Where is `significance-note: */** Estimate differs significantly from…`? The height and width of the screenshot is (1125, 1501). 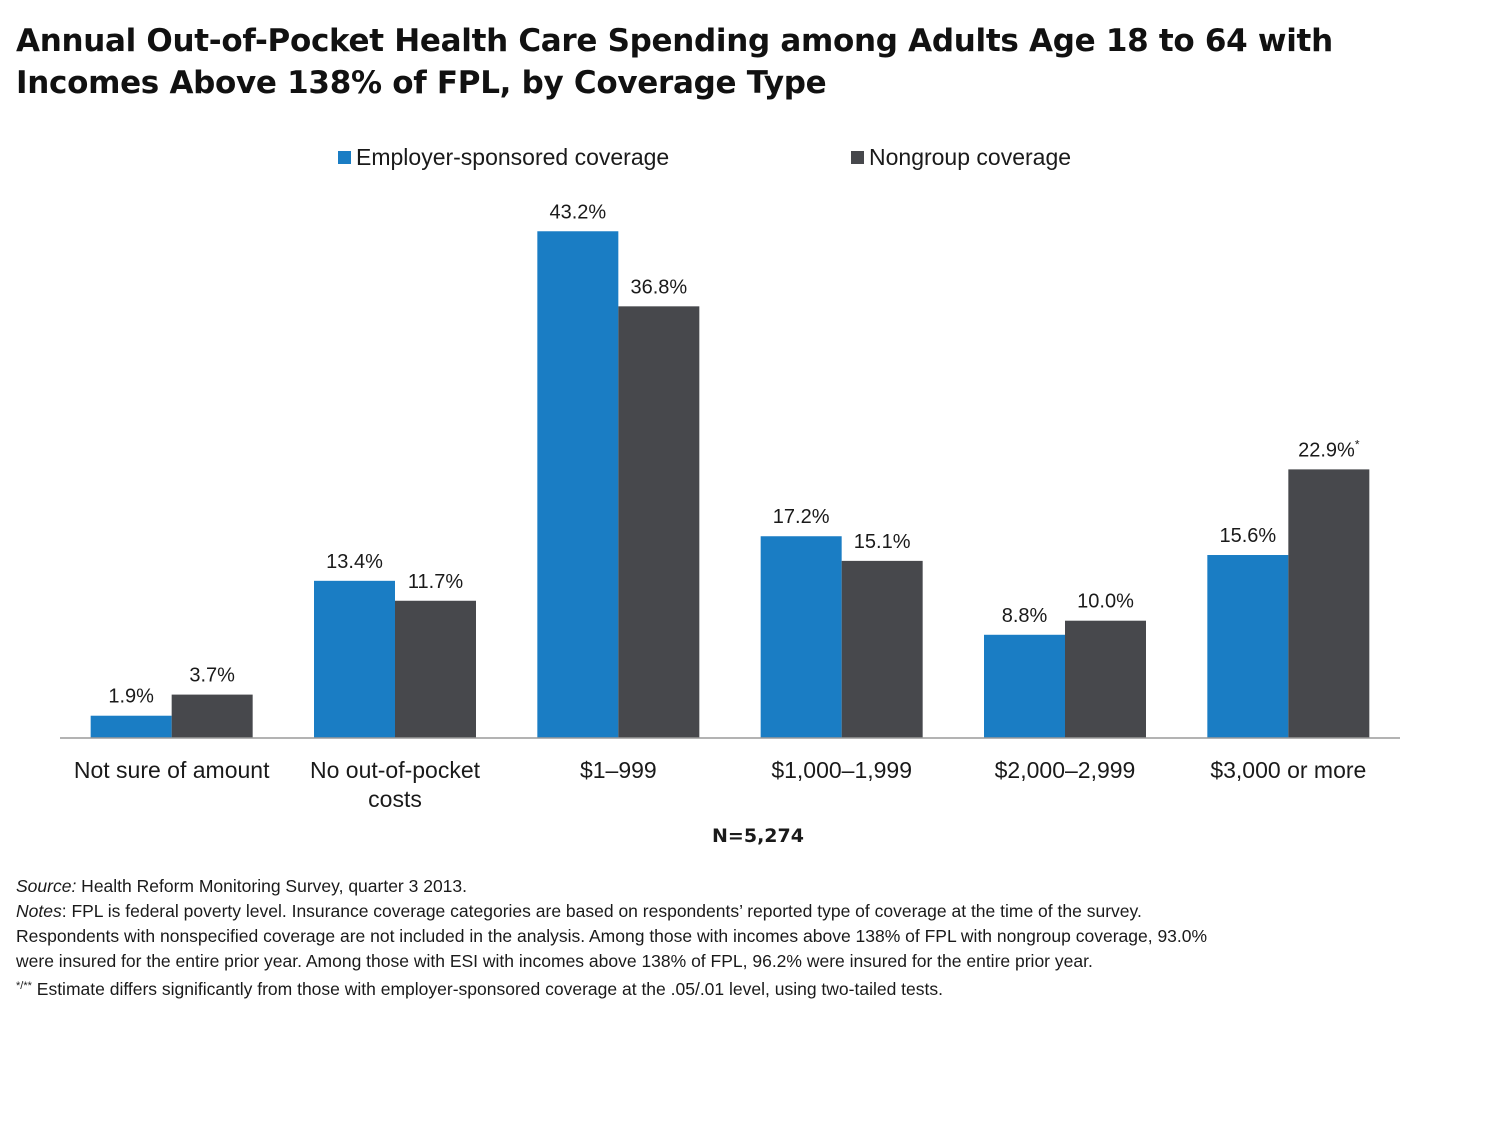
significance-note: */** Estimate differs significantly from… is located at coordinates (753, 988).